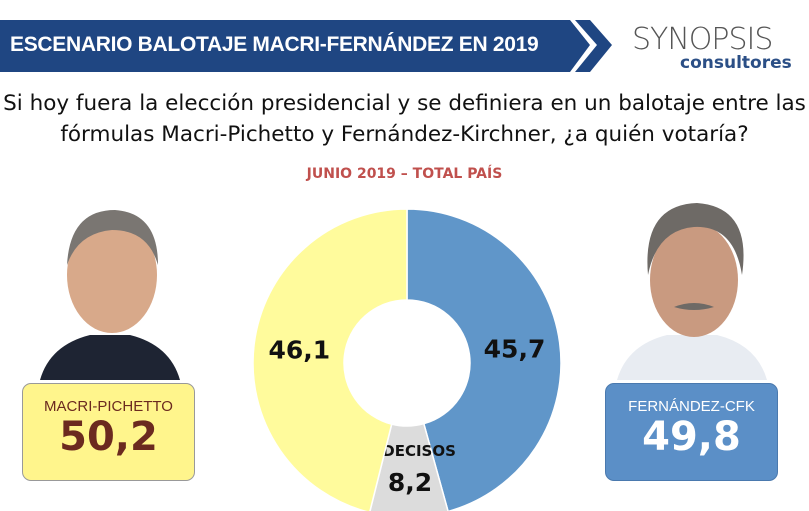 The image size is (809, 511). Describe the element at coordinates (299, 350) in the screenshot. I see `slice-value-label: 46,1` at that location.